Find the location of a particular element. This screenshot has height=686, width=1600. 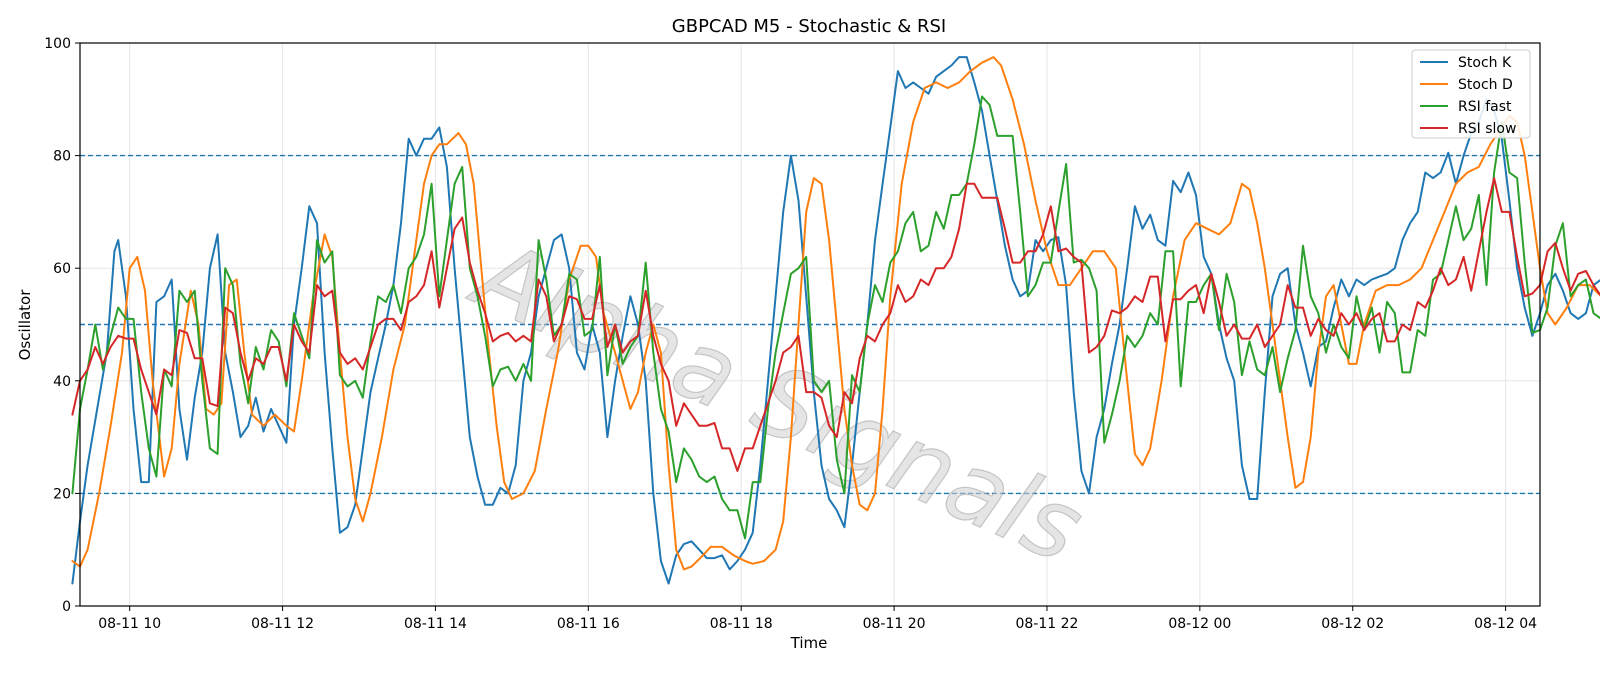

chart-title: GBPCAD M5 - Stochastic & RSI is located at coordinates (809, 26).